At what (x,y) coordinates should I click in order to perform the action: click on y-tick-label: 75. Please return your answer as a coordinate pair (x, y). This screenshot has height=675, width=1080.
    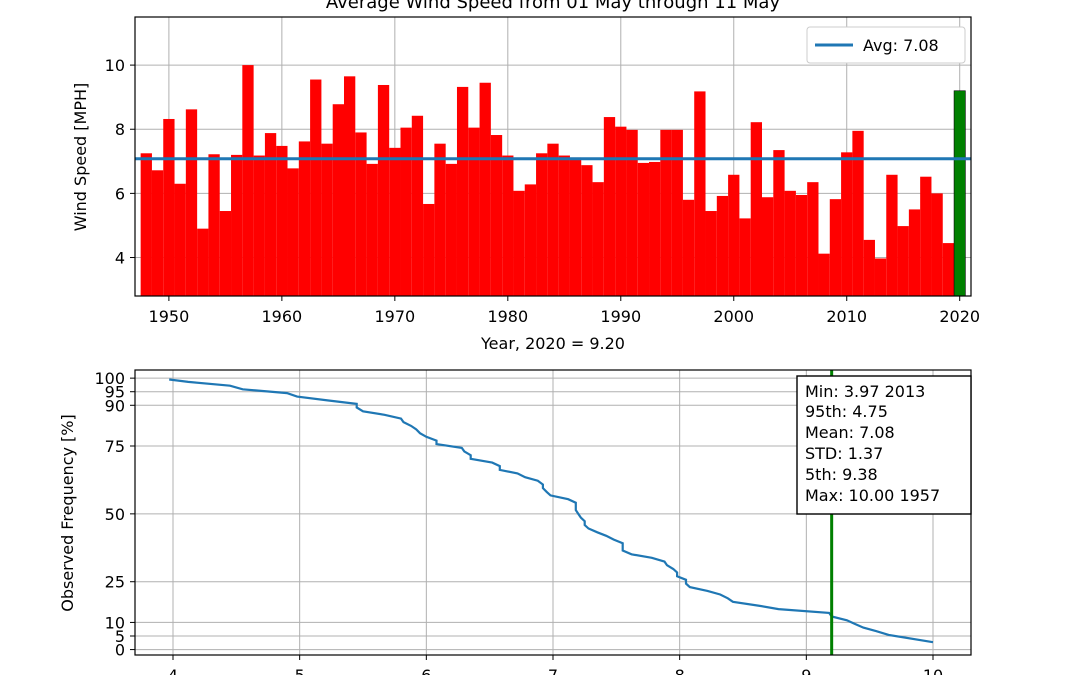
    Looking at the image, I should click on (115, 446).